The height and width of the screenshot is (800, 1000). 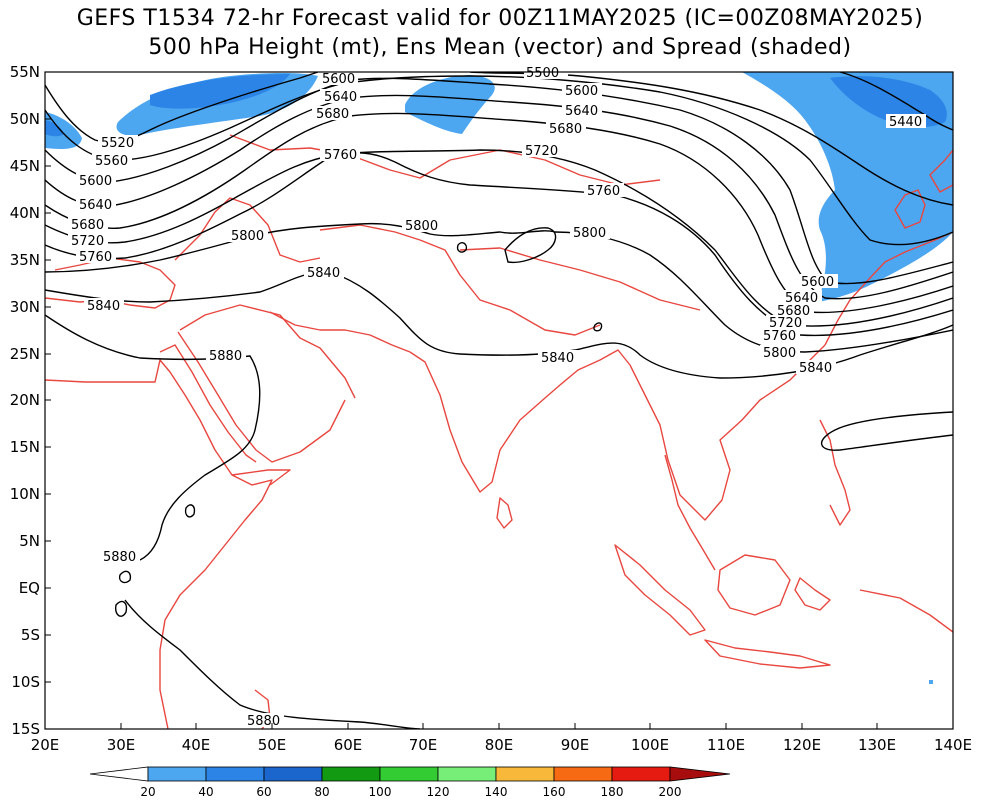 What do you see at coordinates (580, 279) in the screenshot?
I see `tibet-border` at bounding box center [580, 279].